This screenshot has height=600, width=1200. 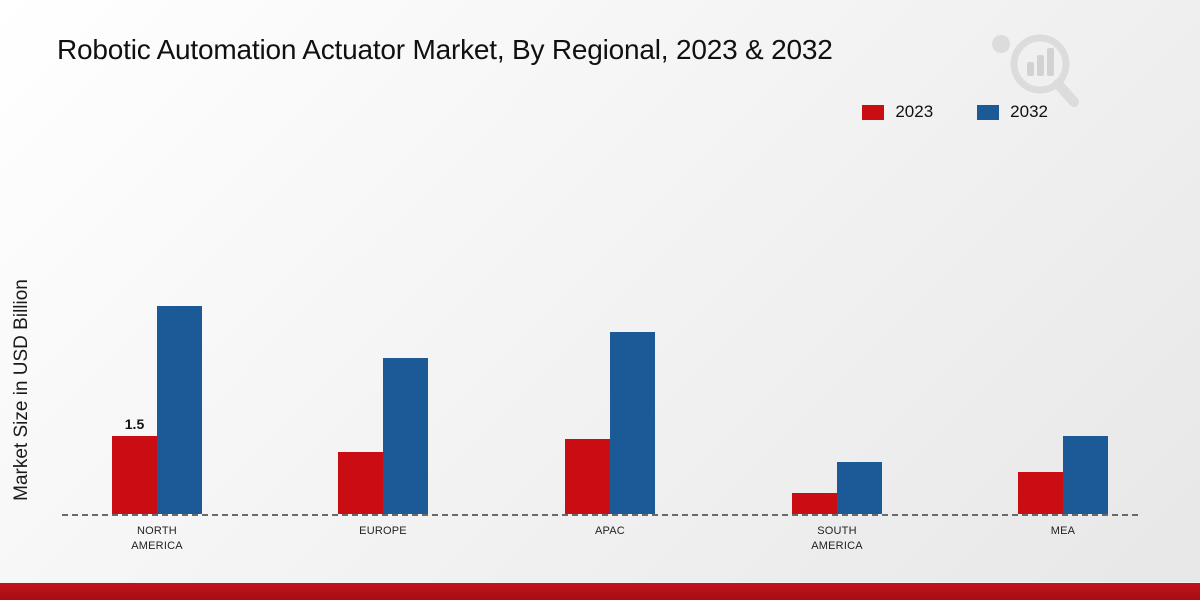 I want to click on category-label-mea: MEA, so click(x=1063, y=531).